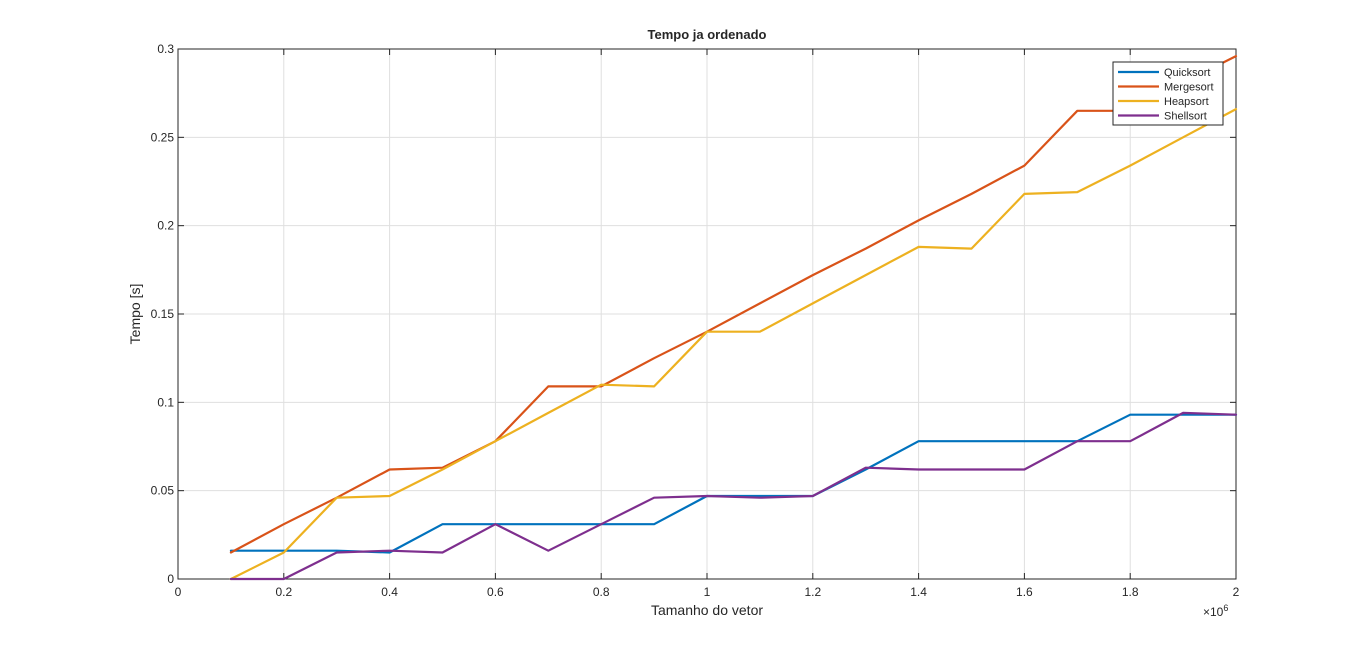 This screenshot has width=1366, height=651. I want to click on x-axis-exponent-base: ×10, so click(1213, 612).